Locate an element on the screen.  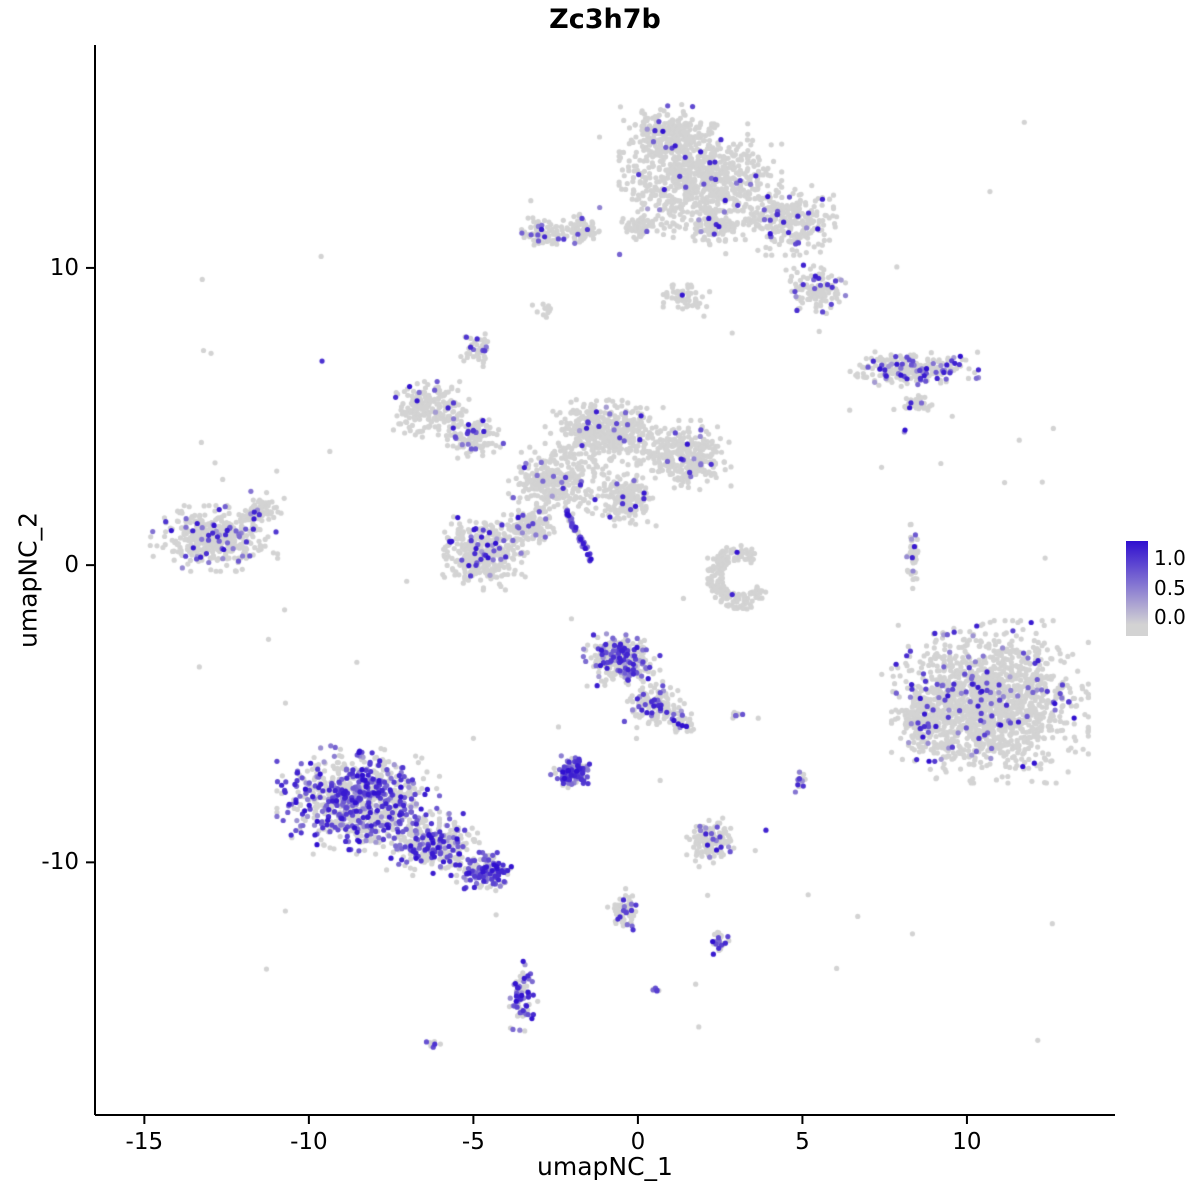
y-axis-title: umapNC_2 is located at coordinates (28, 580).